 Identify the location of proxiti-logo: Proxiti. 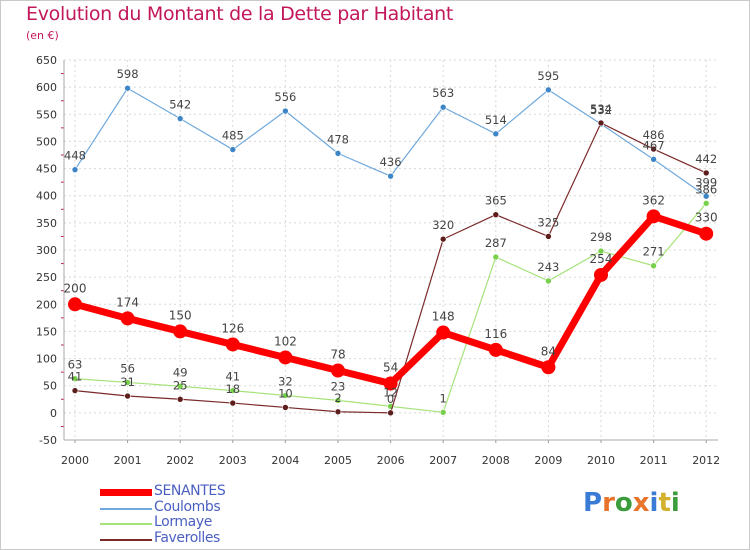
(631, 503).